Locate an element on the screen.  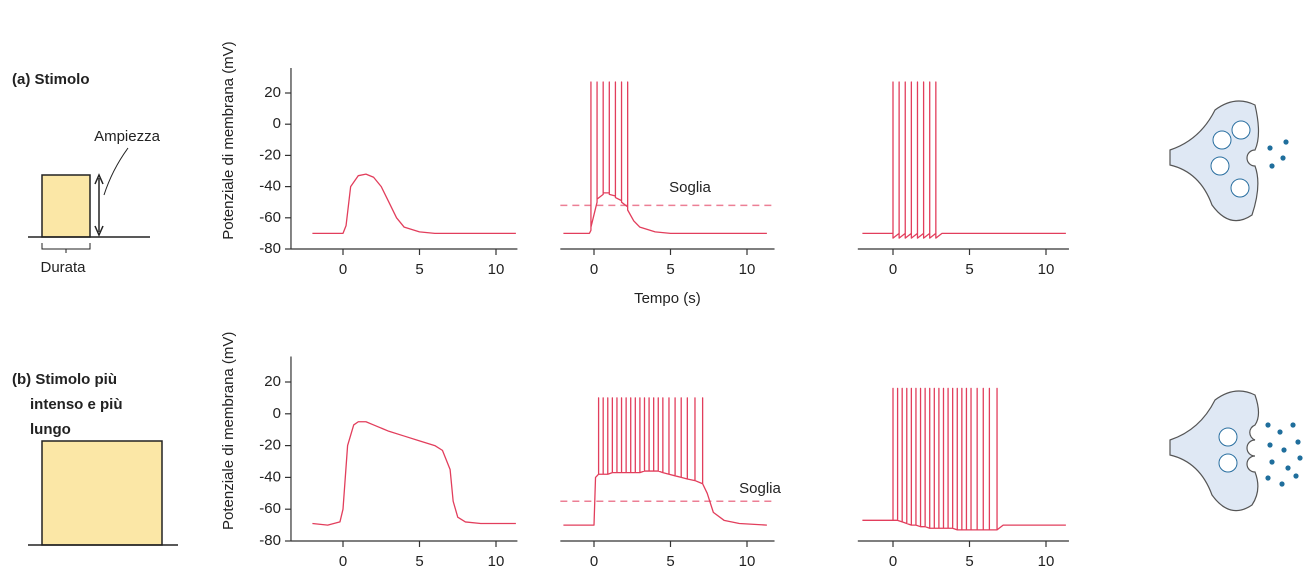
leader-line is located at coordinates (116, 171).